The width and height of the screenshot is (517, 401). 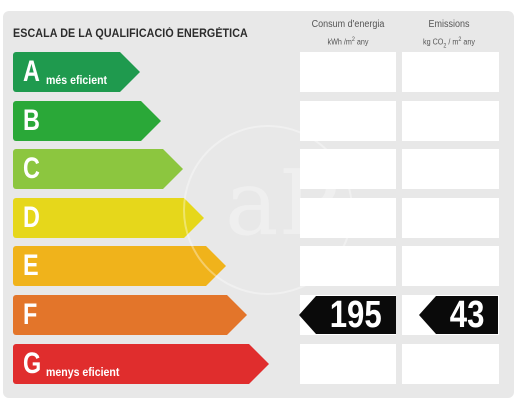 I want to click on consum-cell-b, so click(x=348, y=121).